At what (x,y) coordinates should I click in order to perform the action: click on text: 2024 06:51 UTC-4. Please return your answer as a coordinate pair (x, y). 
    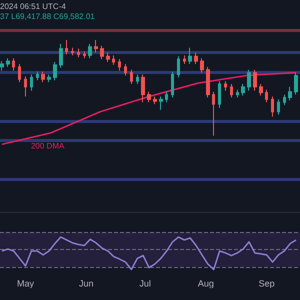
    Looking at the image, I should click on (33, 6).